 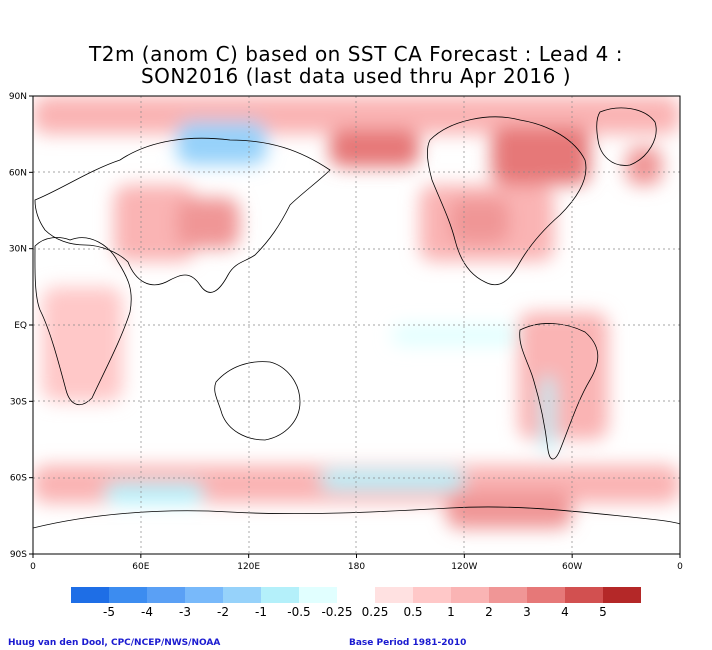 What do you see at coordinates (18, 173) in the screenshot?
I see `lat-label: 60N` at bounding box center [18, 173].